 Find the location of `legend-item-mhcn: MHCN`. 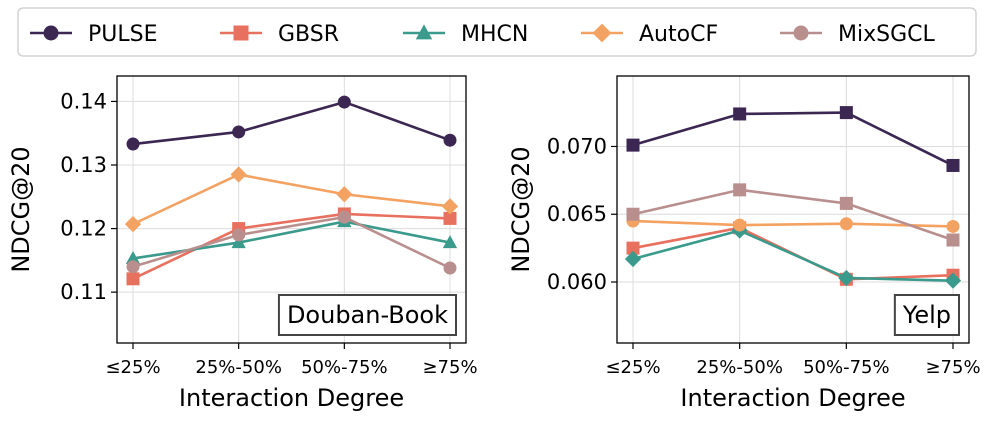

legend-item-mhcn: MHCN is located at coordinates (465, 34).